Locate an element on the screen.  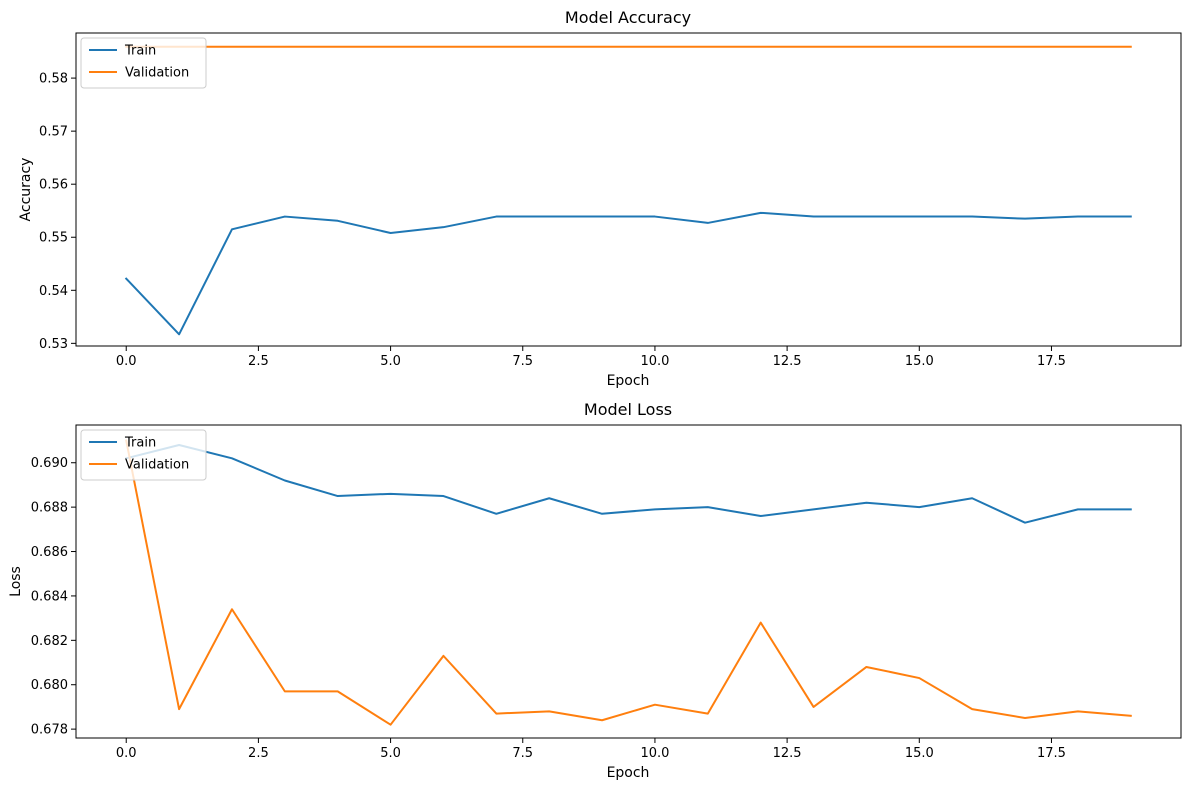
accuracy-ylabel: Accuracy is located at coordinates (26, 190).